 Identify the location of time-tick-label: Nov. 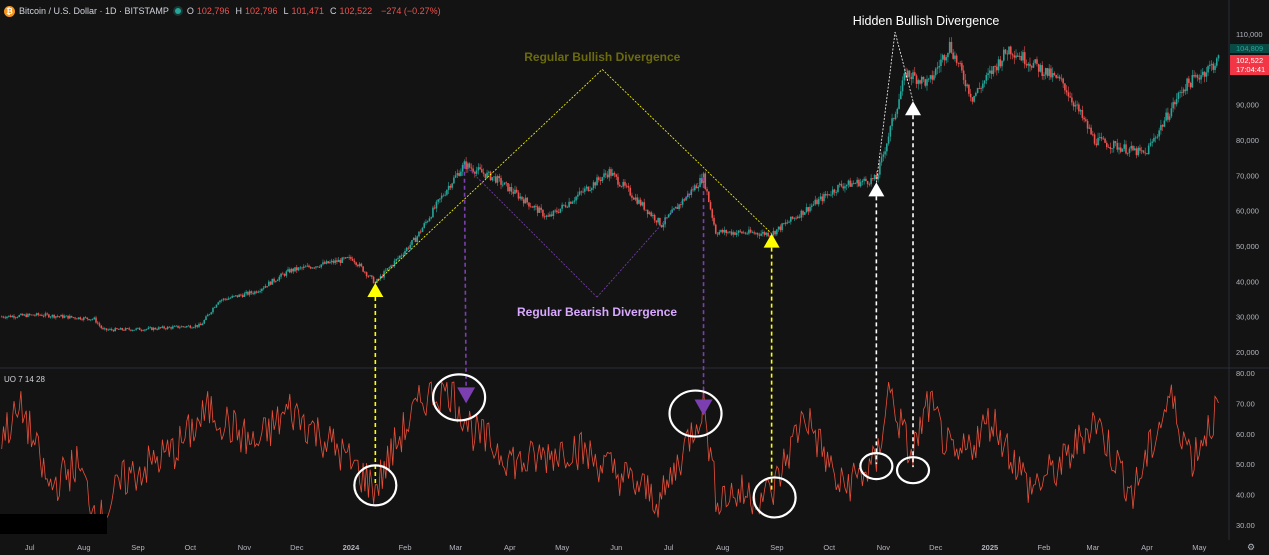
(884, 547).